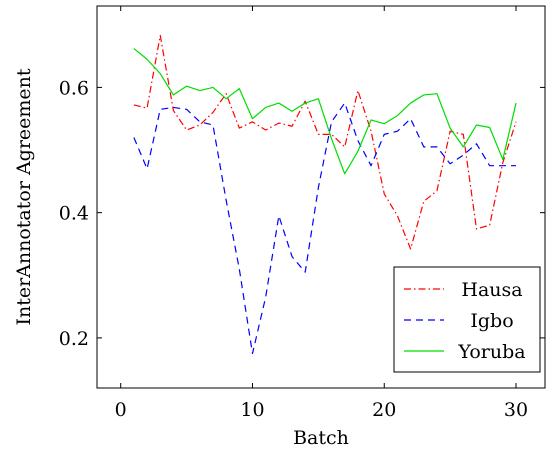  I want to click on x-tick-label: 0, so click(121, 410).